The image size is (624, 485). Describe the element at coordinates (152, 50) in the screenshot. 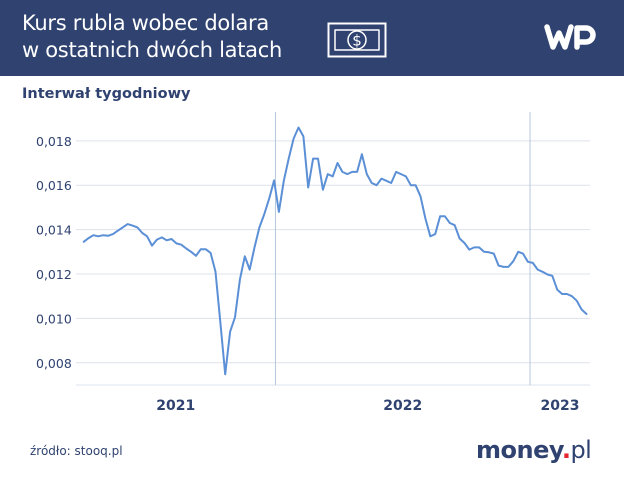

I see `title-line-2: w ostatnich dwóch latach` at that location.